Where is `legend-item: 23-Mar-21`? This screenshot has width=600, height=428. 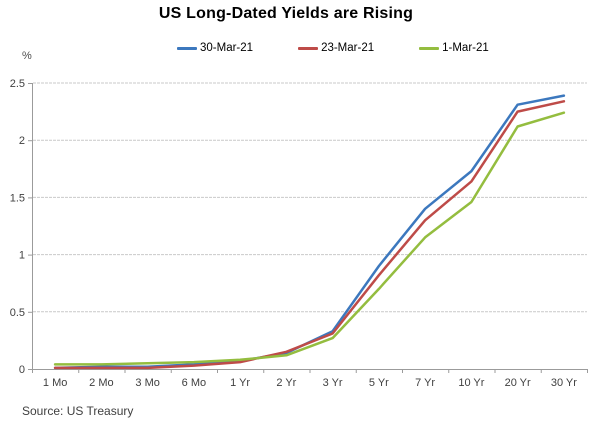 legend-item: 23-Mar-21 is located at coordinates (336, 48).